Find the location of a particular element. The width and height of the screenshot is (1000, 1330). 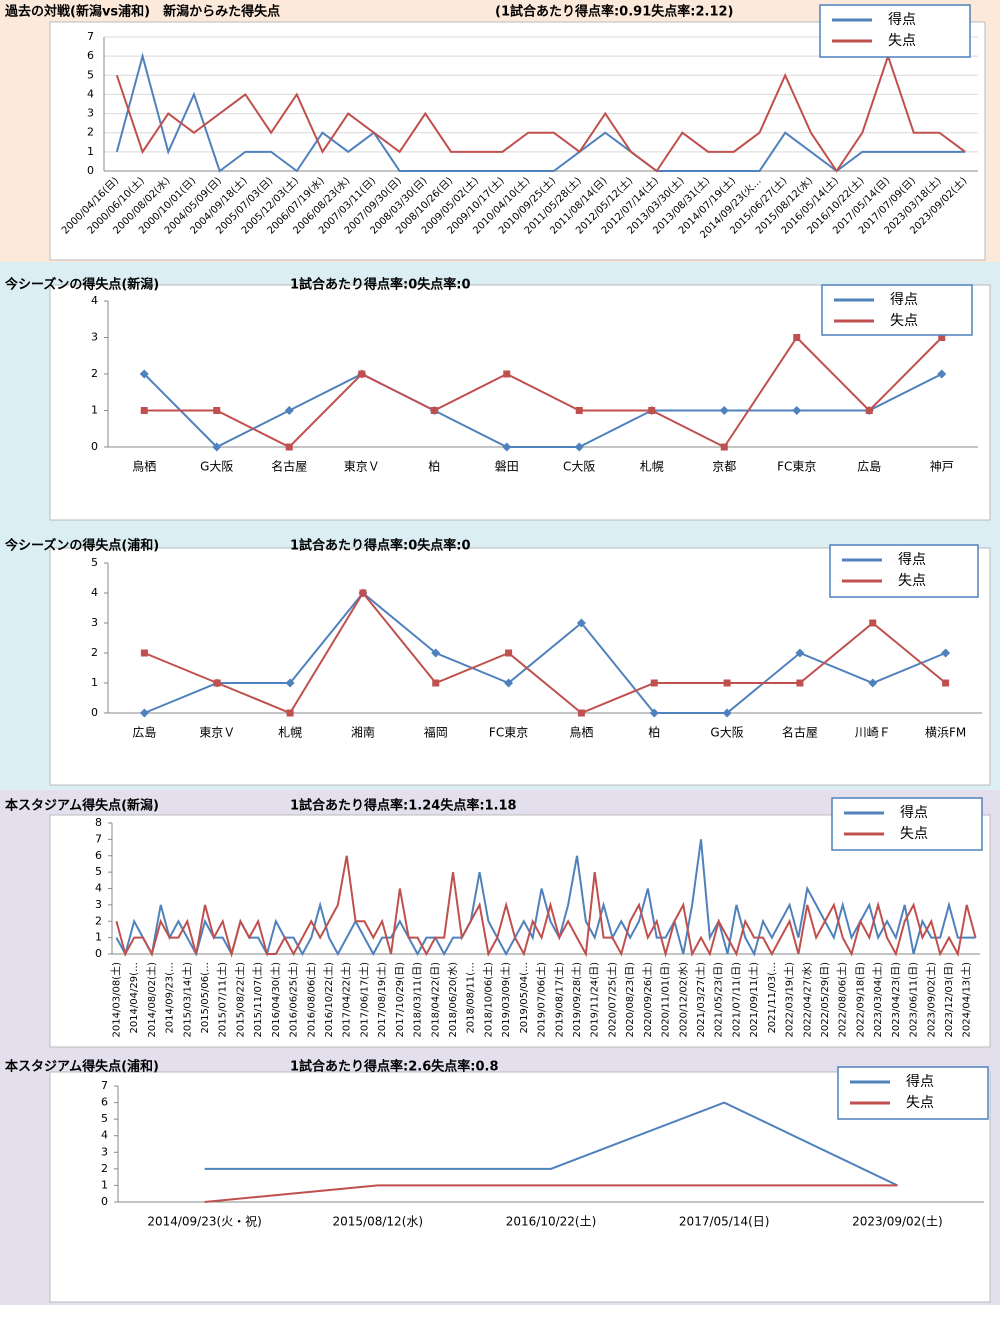

x-tick-label: 福岡 is located at coordinates (436, 732).